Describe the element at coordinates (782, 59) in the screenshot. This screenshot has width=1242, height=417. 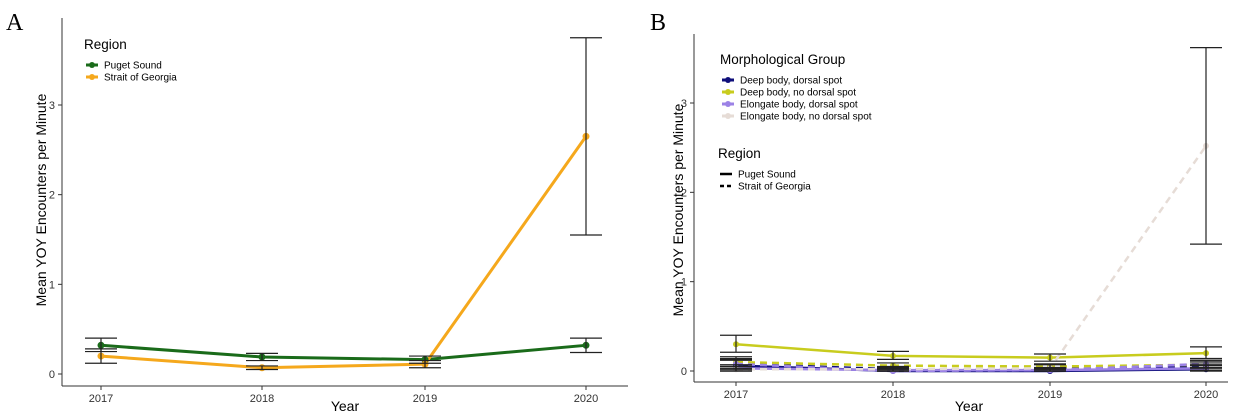
I see `legend-title: Morphological Group` at that location.